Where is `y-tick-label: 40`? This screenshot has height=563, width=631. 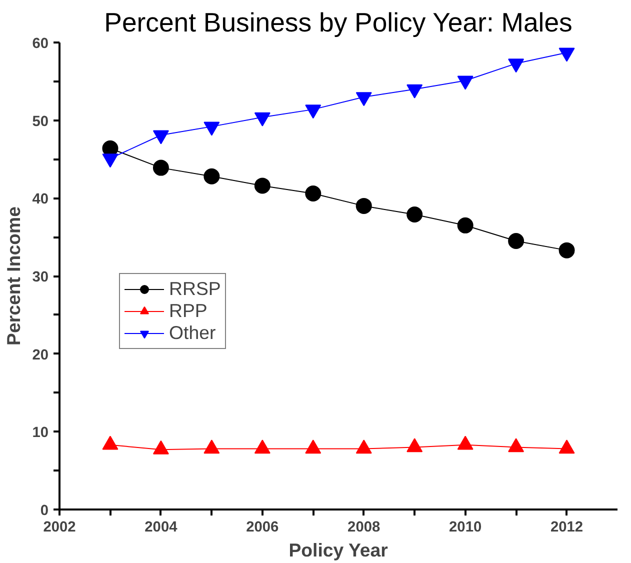 y-tick-label: 40 is located at coordinates (40, 200).